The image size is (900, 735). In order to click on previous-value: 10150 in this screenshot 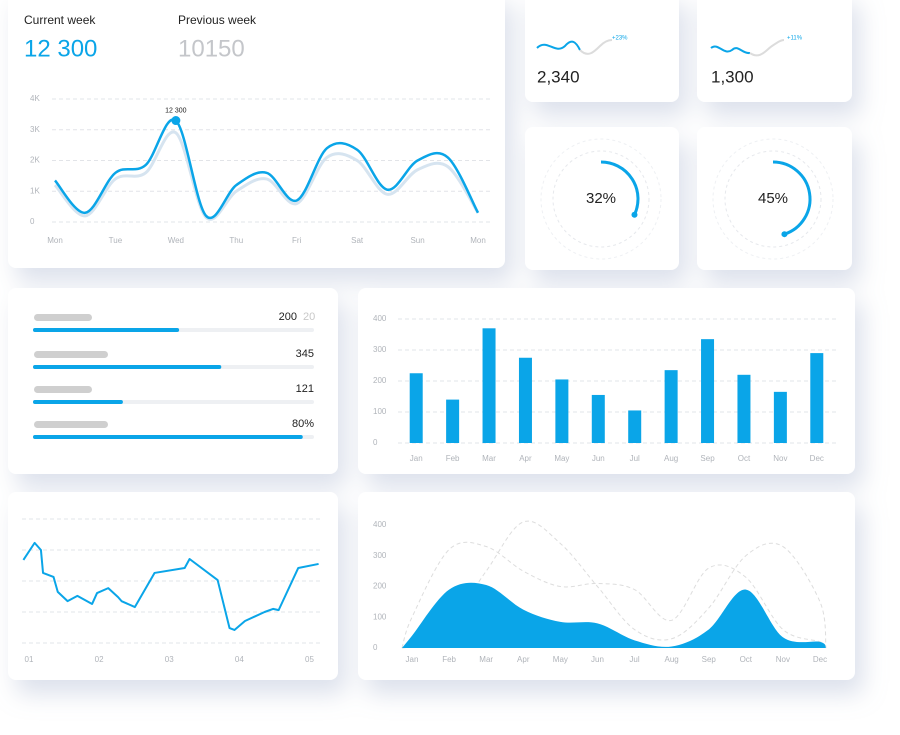, I will do `click(211, 48)`.